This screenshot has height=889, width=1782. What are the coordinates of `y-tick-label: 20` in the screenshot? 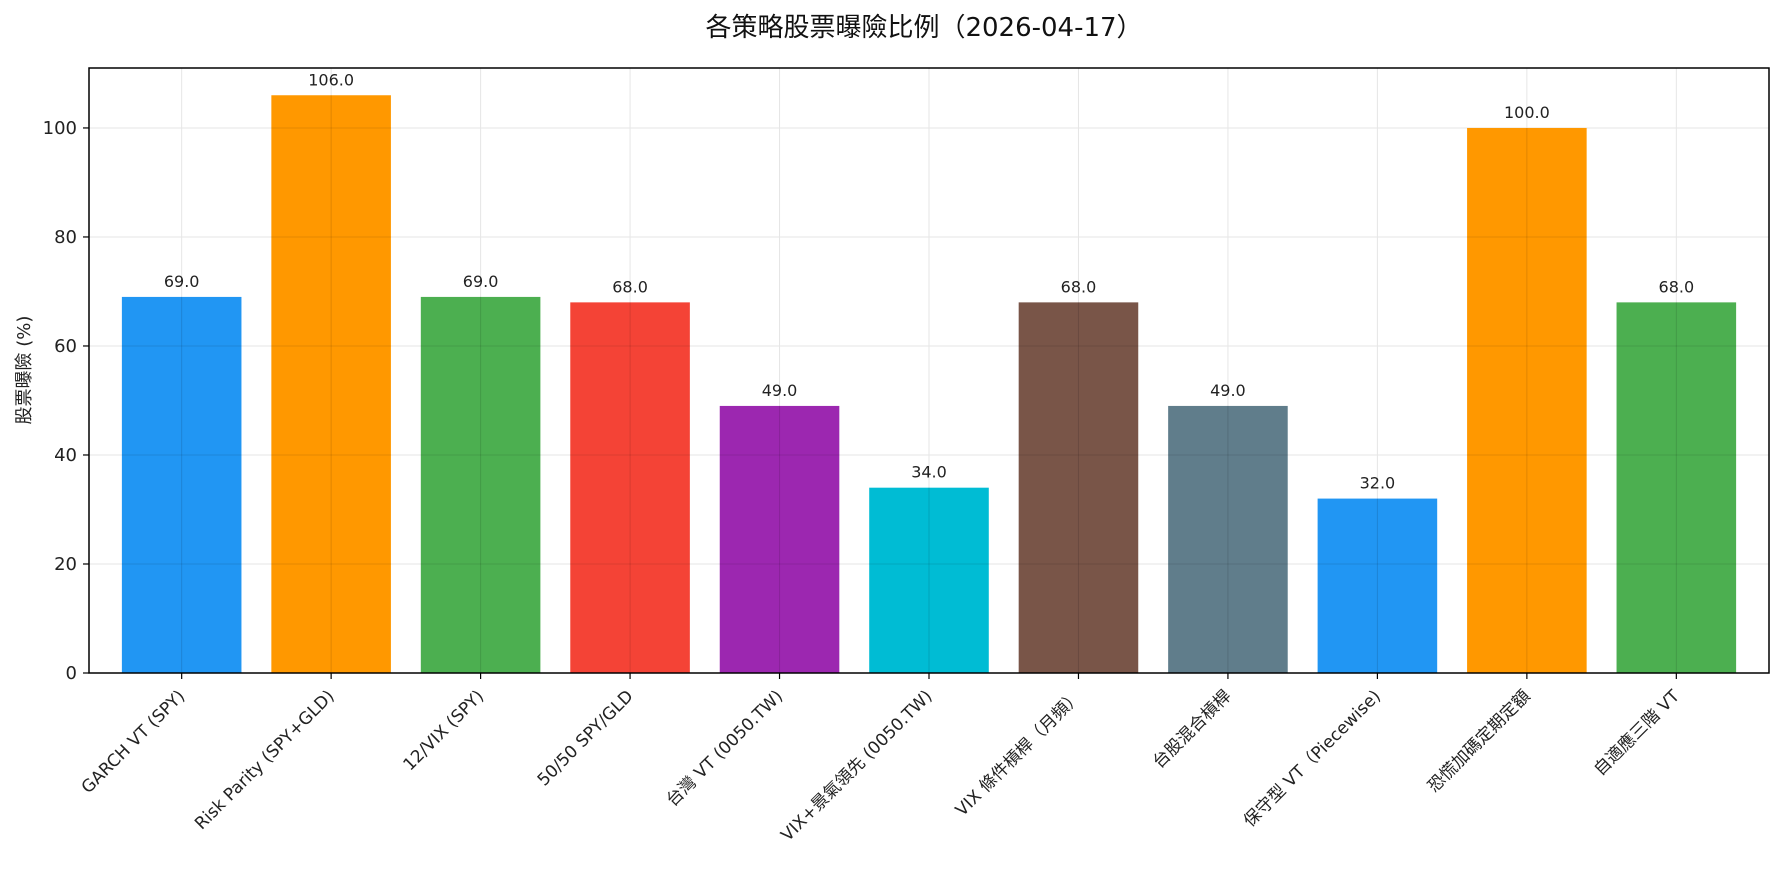 It's located at (65, 564).